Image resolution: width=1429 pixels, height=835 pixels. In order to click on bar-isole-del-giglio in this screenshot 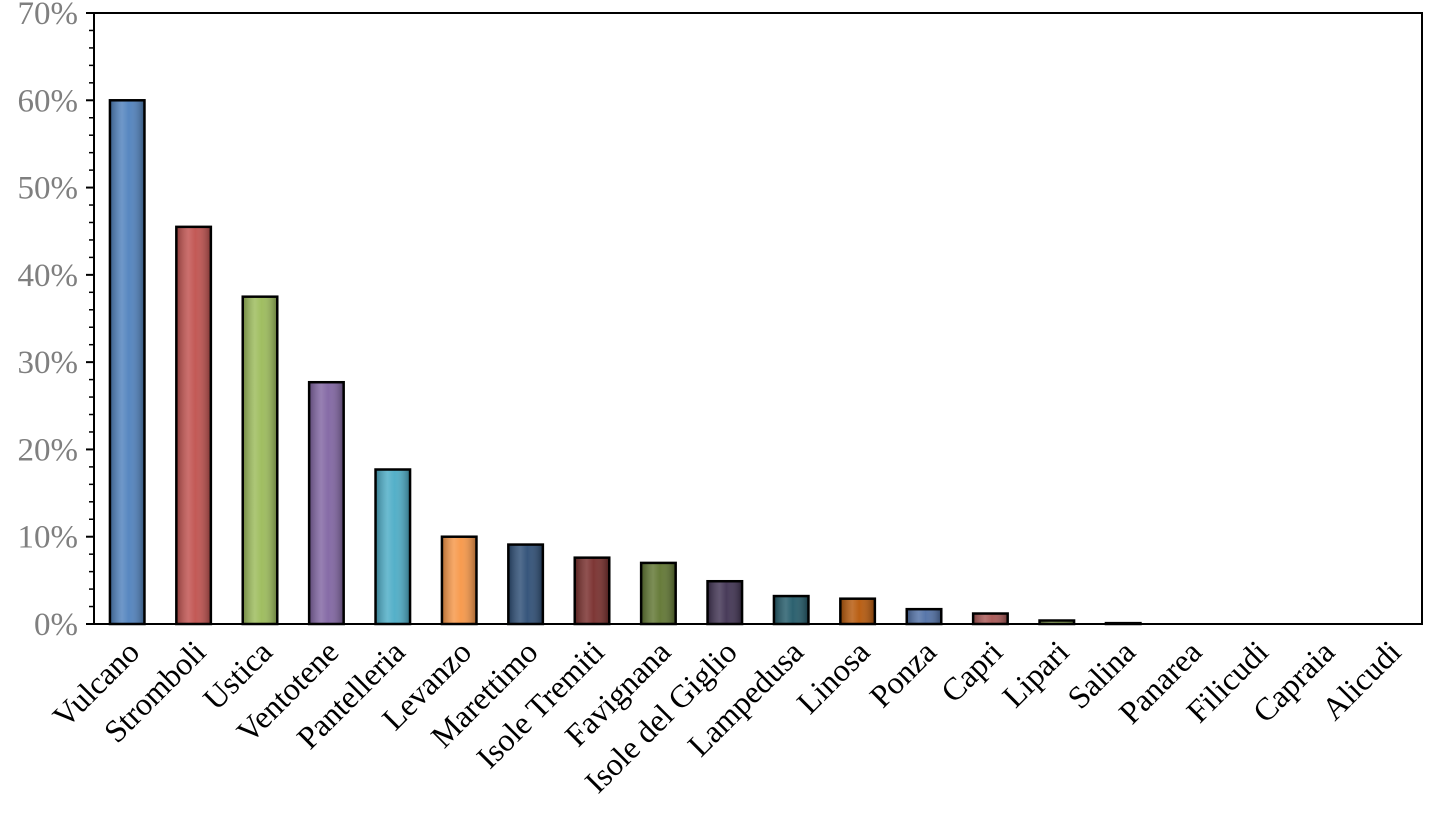, I will do `click(725, 602)`.